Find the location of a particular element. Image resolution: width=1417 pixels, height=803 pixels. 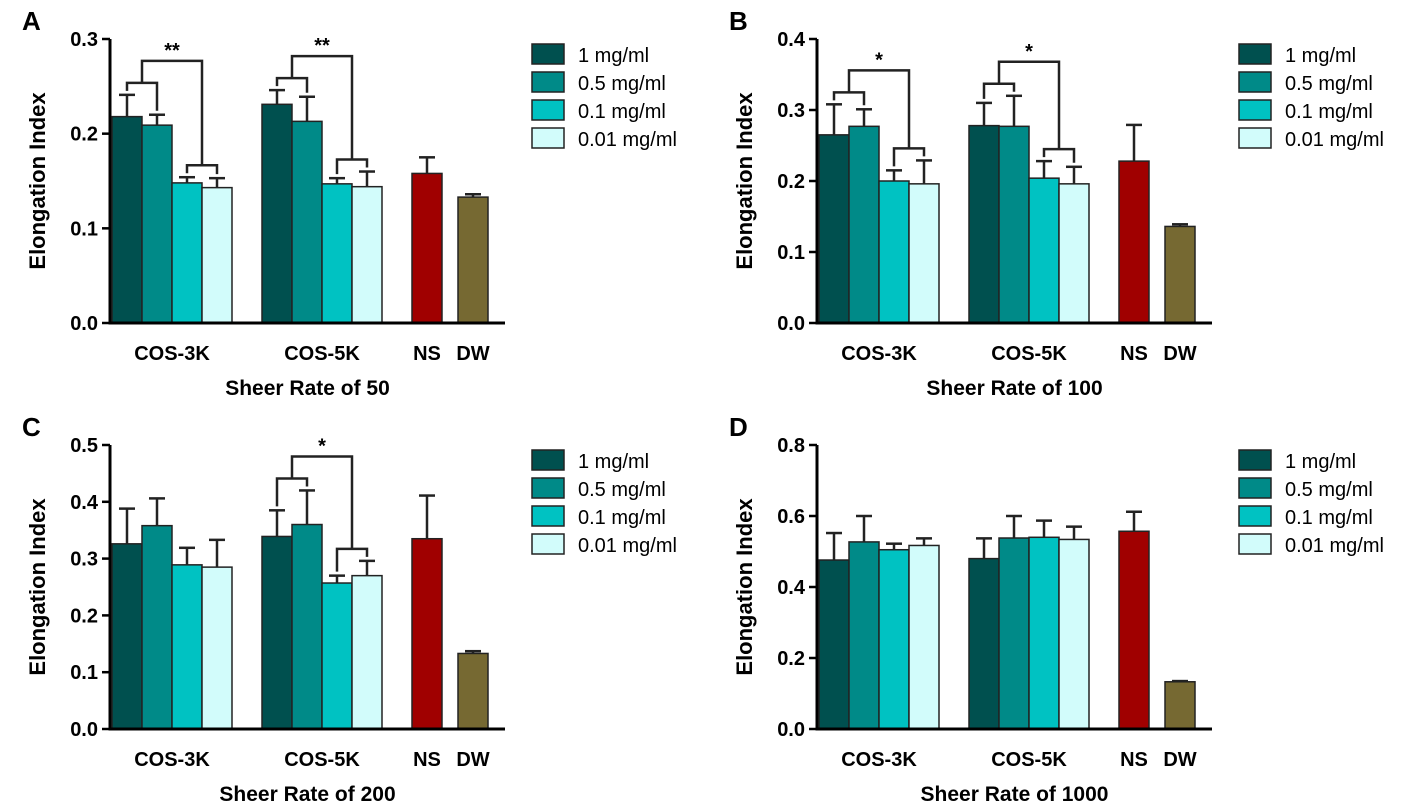

y-tick-label: 0.4 is located at coordinates (84, 503).